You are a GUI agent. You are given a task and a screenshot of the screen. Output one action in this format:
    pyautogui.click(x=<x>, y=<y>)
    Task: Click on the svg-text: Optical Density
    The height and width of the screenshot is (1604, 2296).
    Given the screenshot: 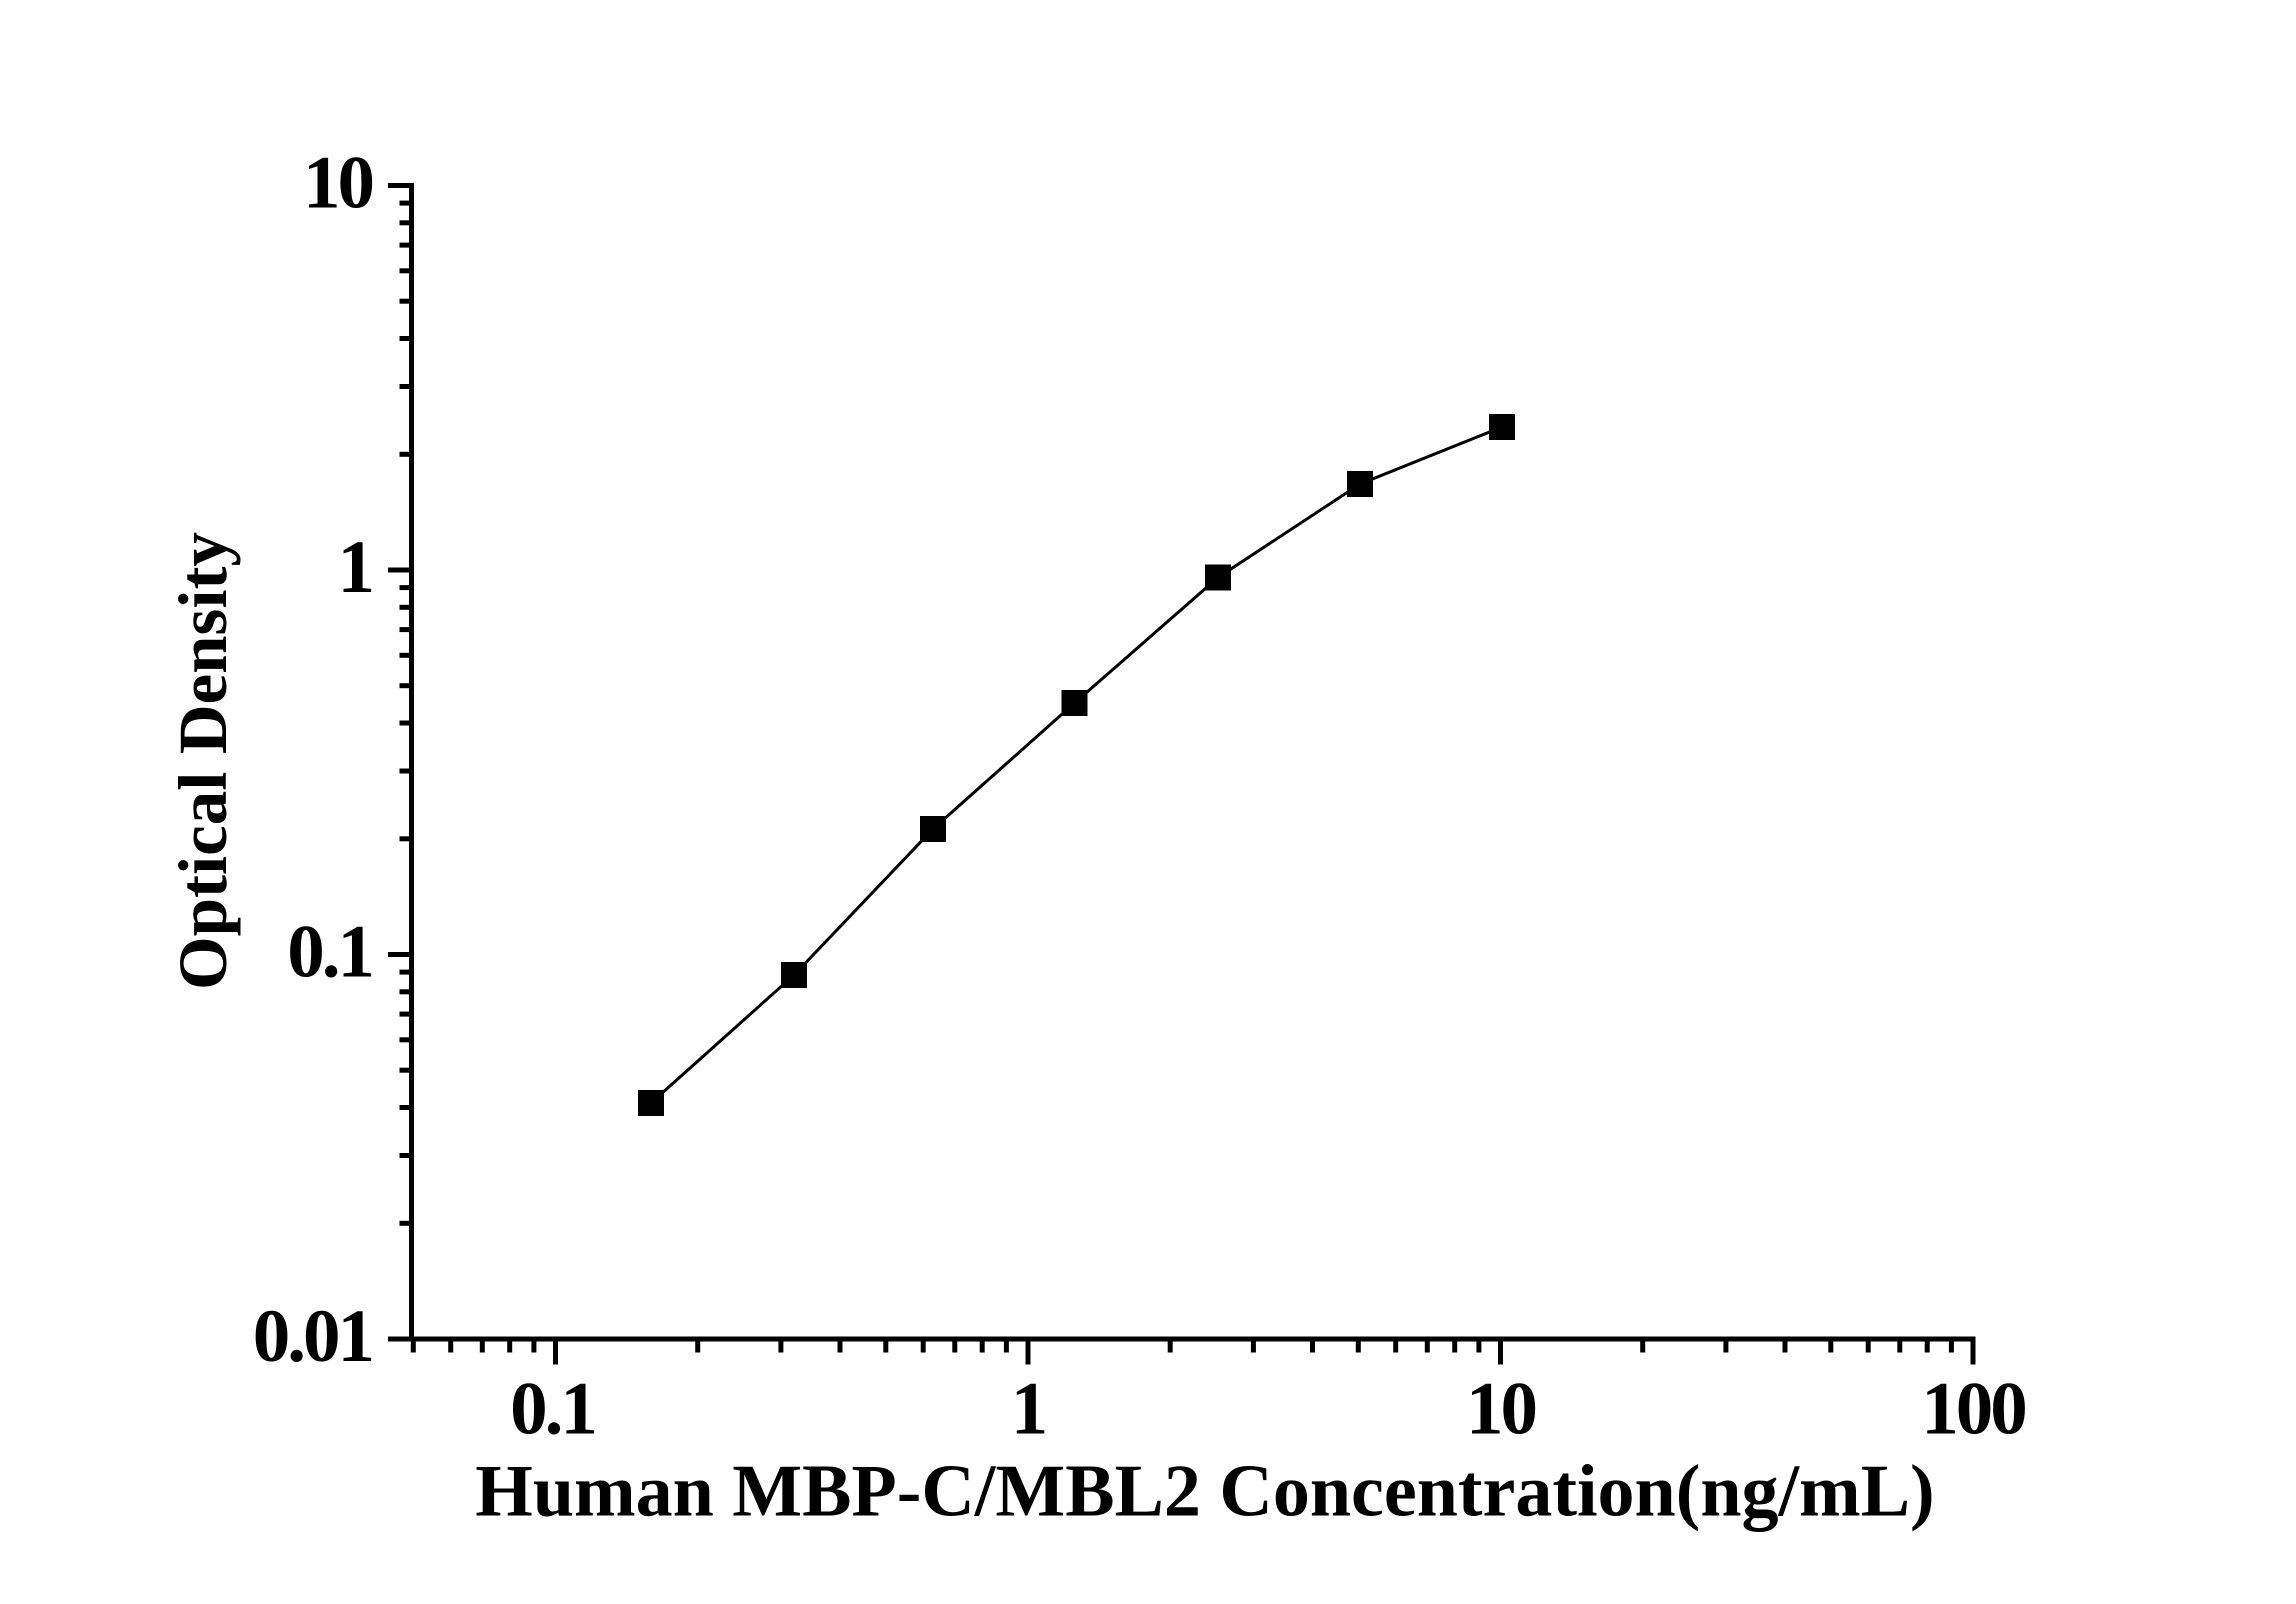 What is the action you would take?
    pyautogui.click(x=203, y=761)
    